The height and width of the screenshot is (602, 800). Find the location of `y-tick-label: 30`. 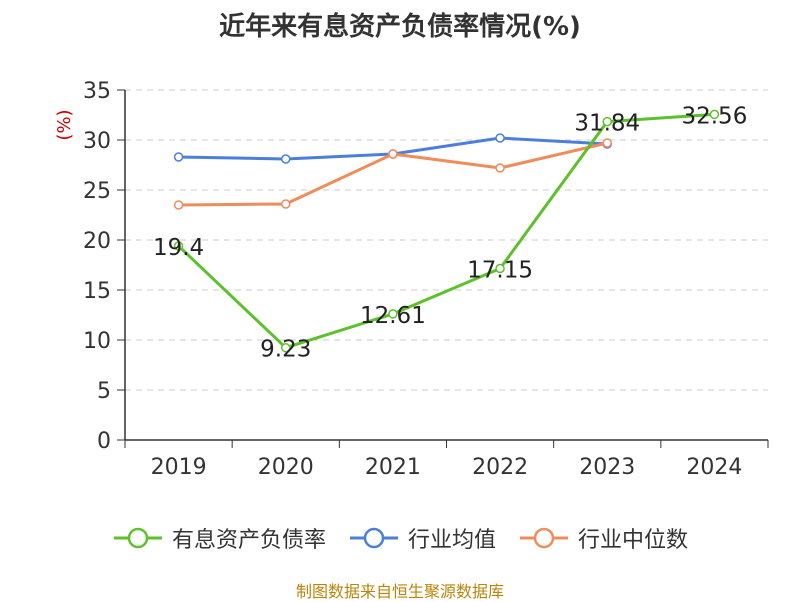

y-tick-label: 30 is located at coordinates (97, 141).